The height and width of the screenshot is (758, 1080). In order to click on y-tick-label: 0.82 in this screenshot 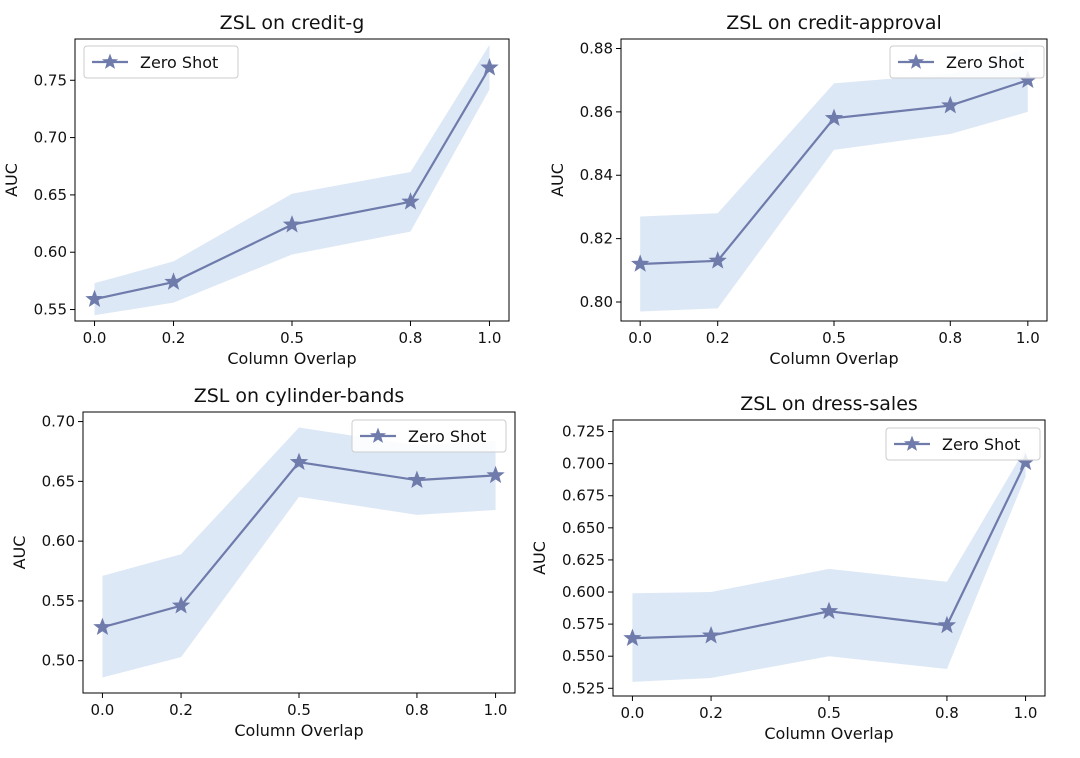, I will do `click(596, 239)`.